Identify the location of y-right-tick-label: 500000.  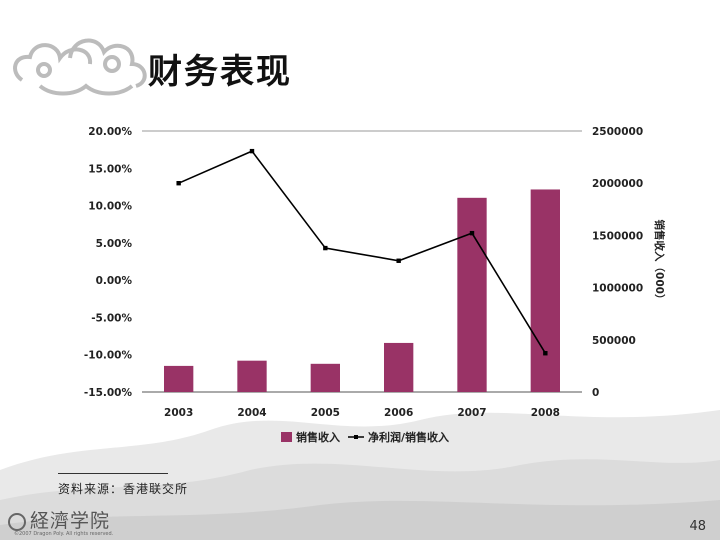
(614, 341).